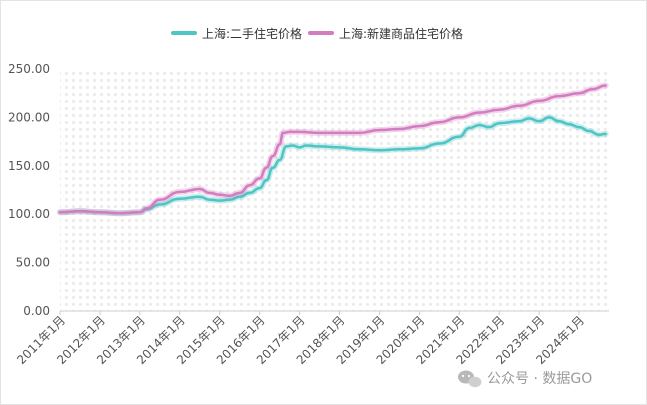  I want to click on watermark: 公众号 · 数据GO, so click(525, 379).